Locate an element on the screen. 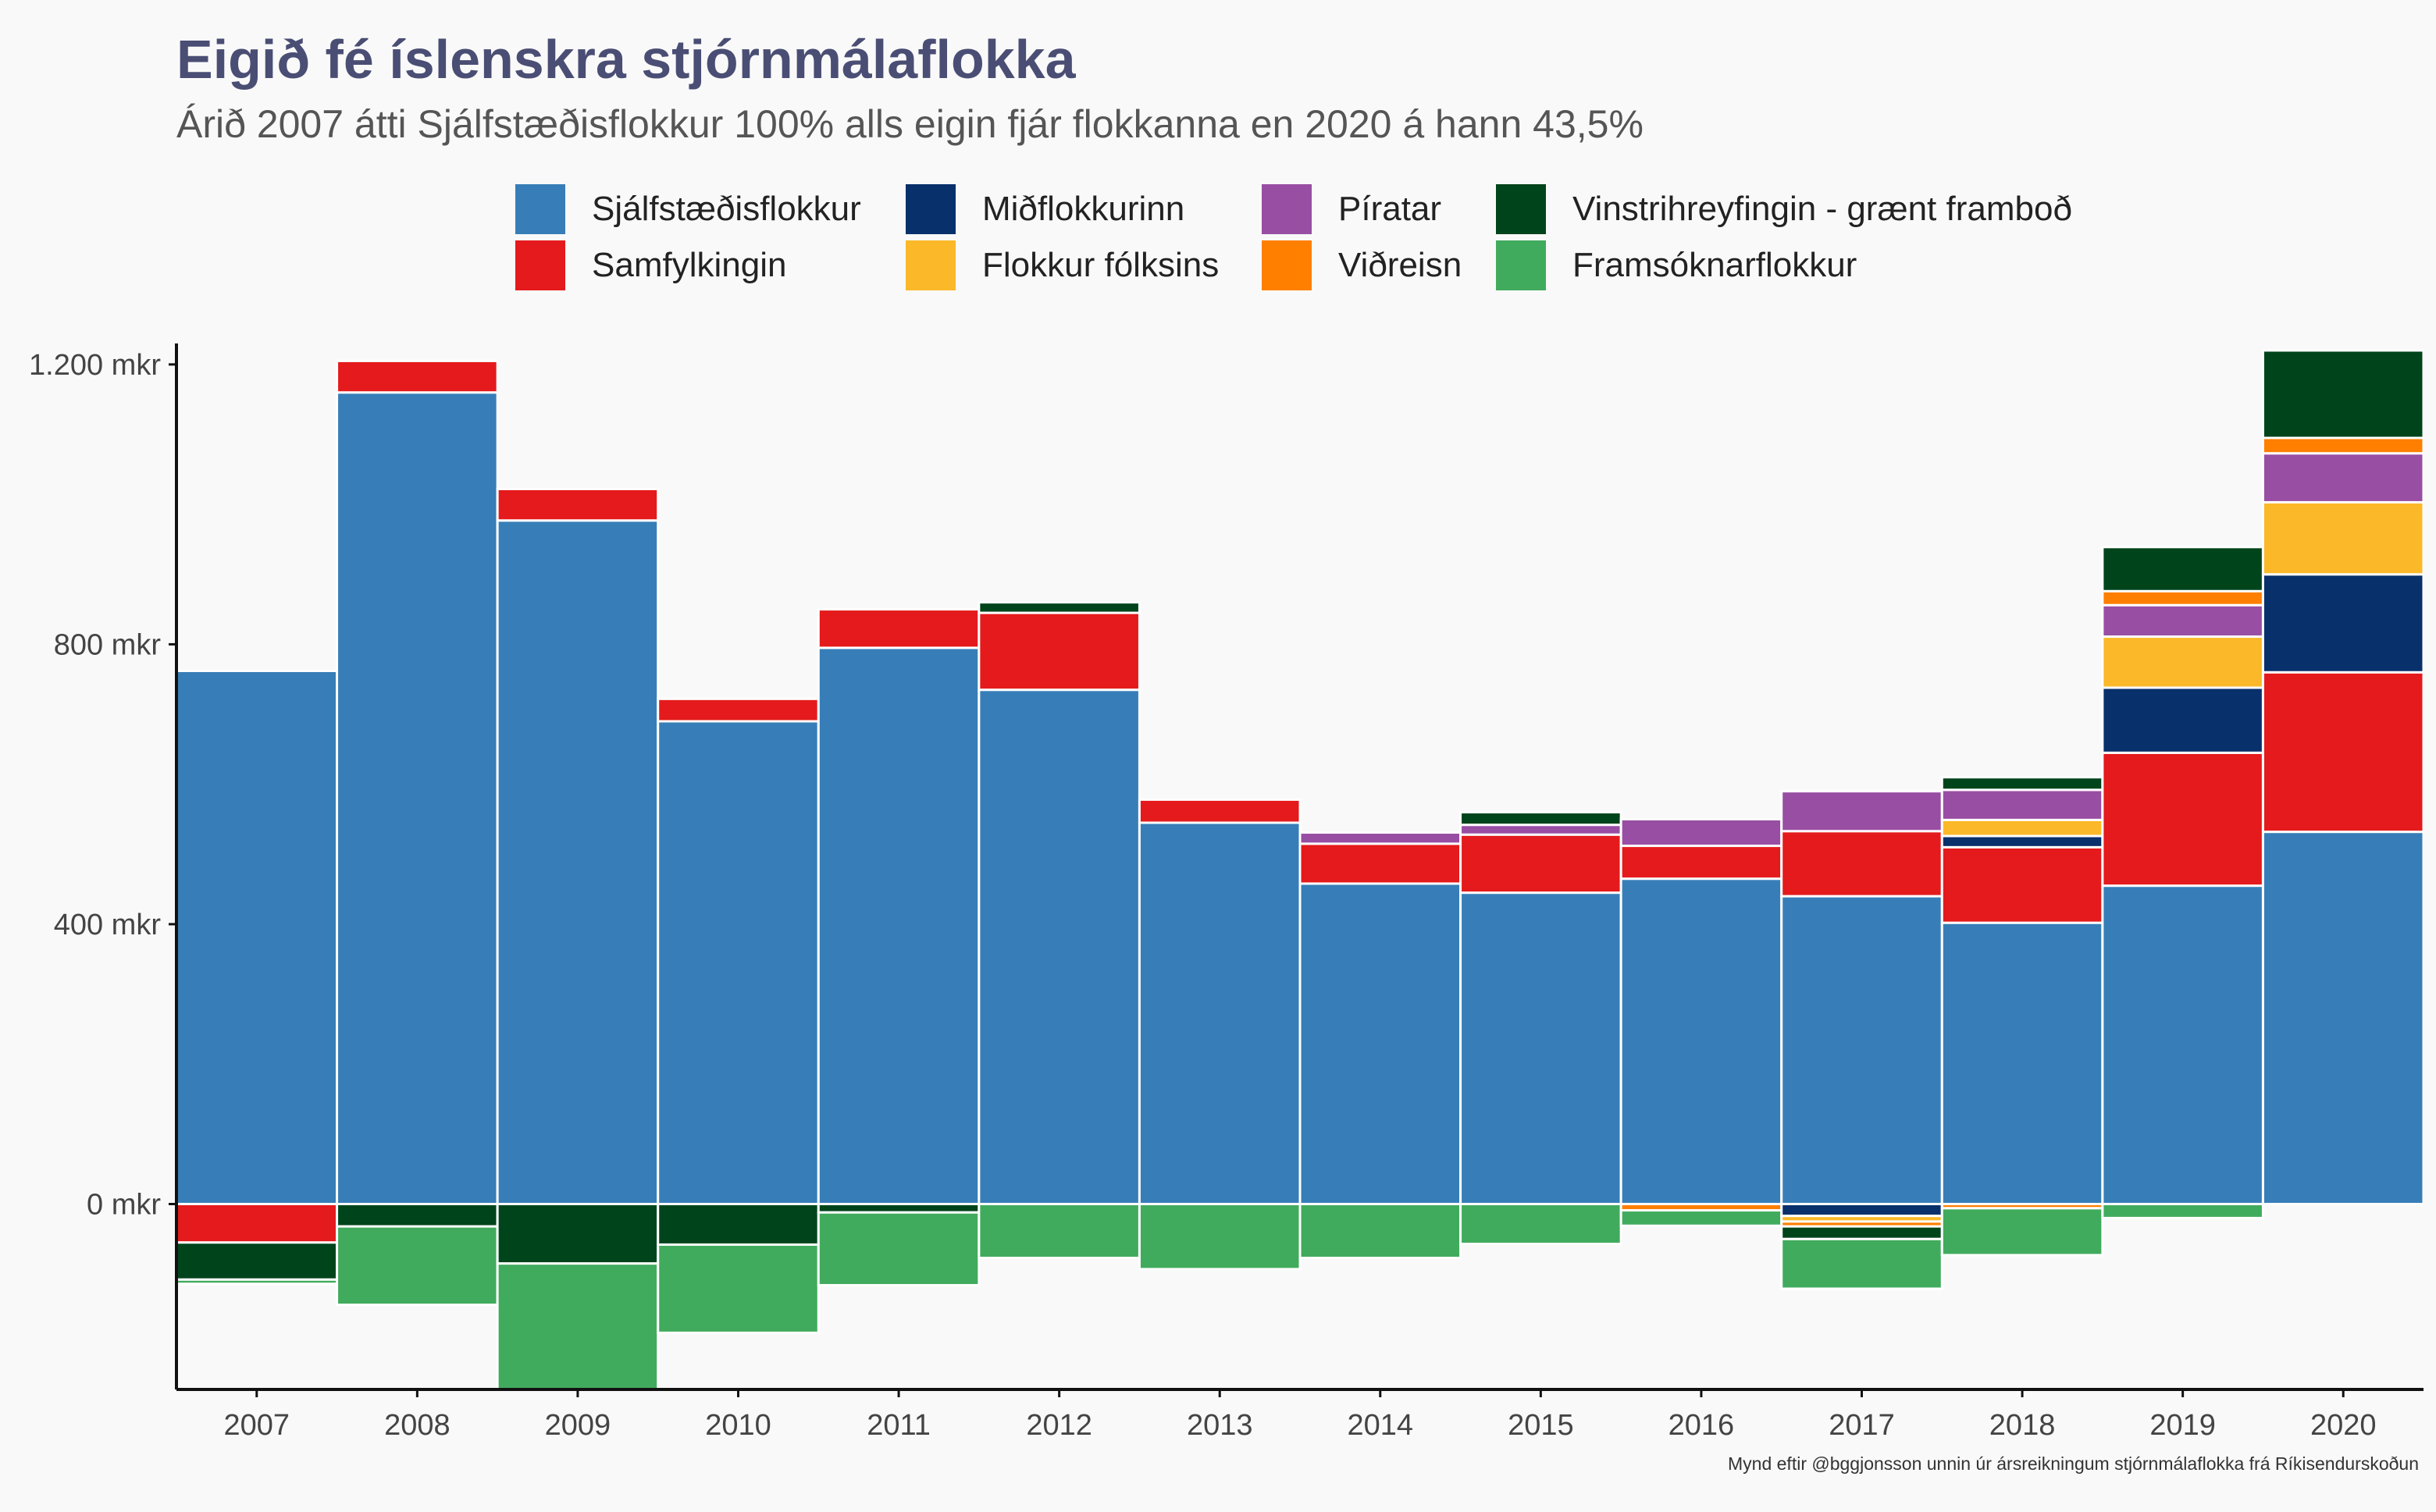 The height and width of the screenshot is (1512, 2436). x-tick-label: 2007 is located at coordinates (257, 1425).